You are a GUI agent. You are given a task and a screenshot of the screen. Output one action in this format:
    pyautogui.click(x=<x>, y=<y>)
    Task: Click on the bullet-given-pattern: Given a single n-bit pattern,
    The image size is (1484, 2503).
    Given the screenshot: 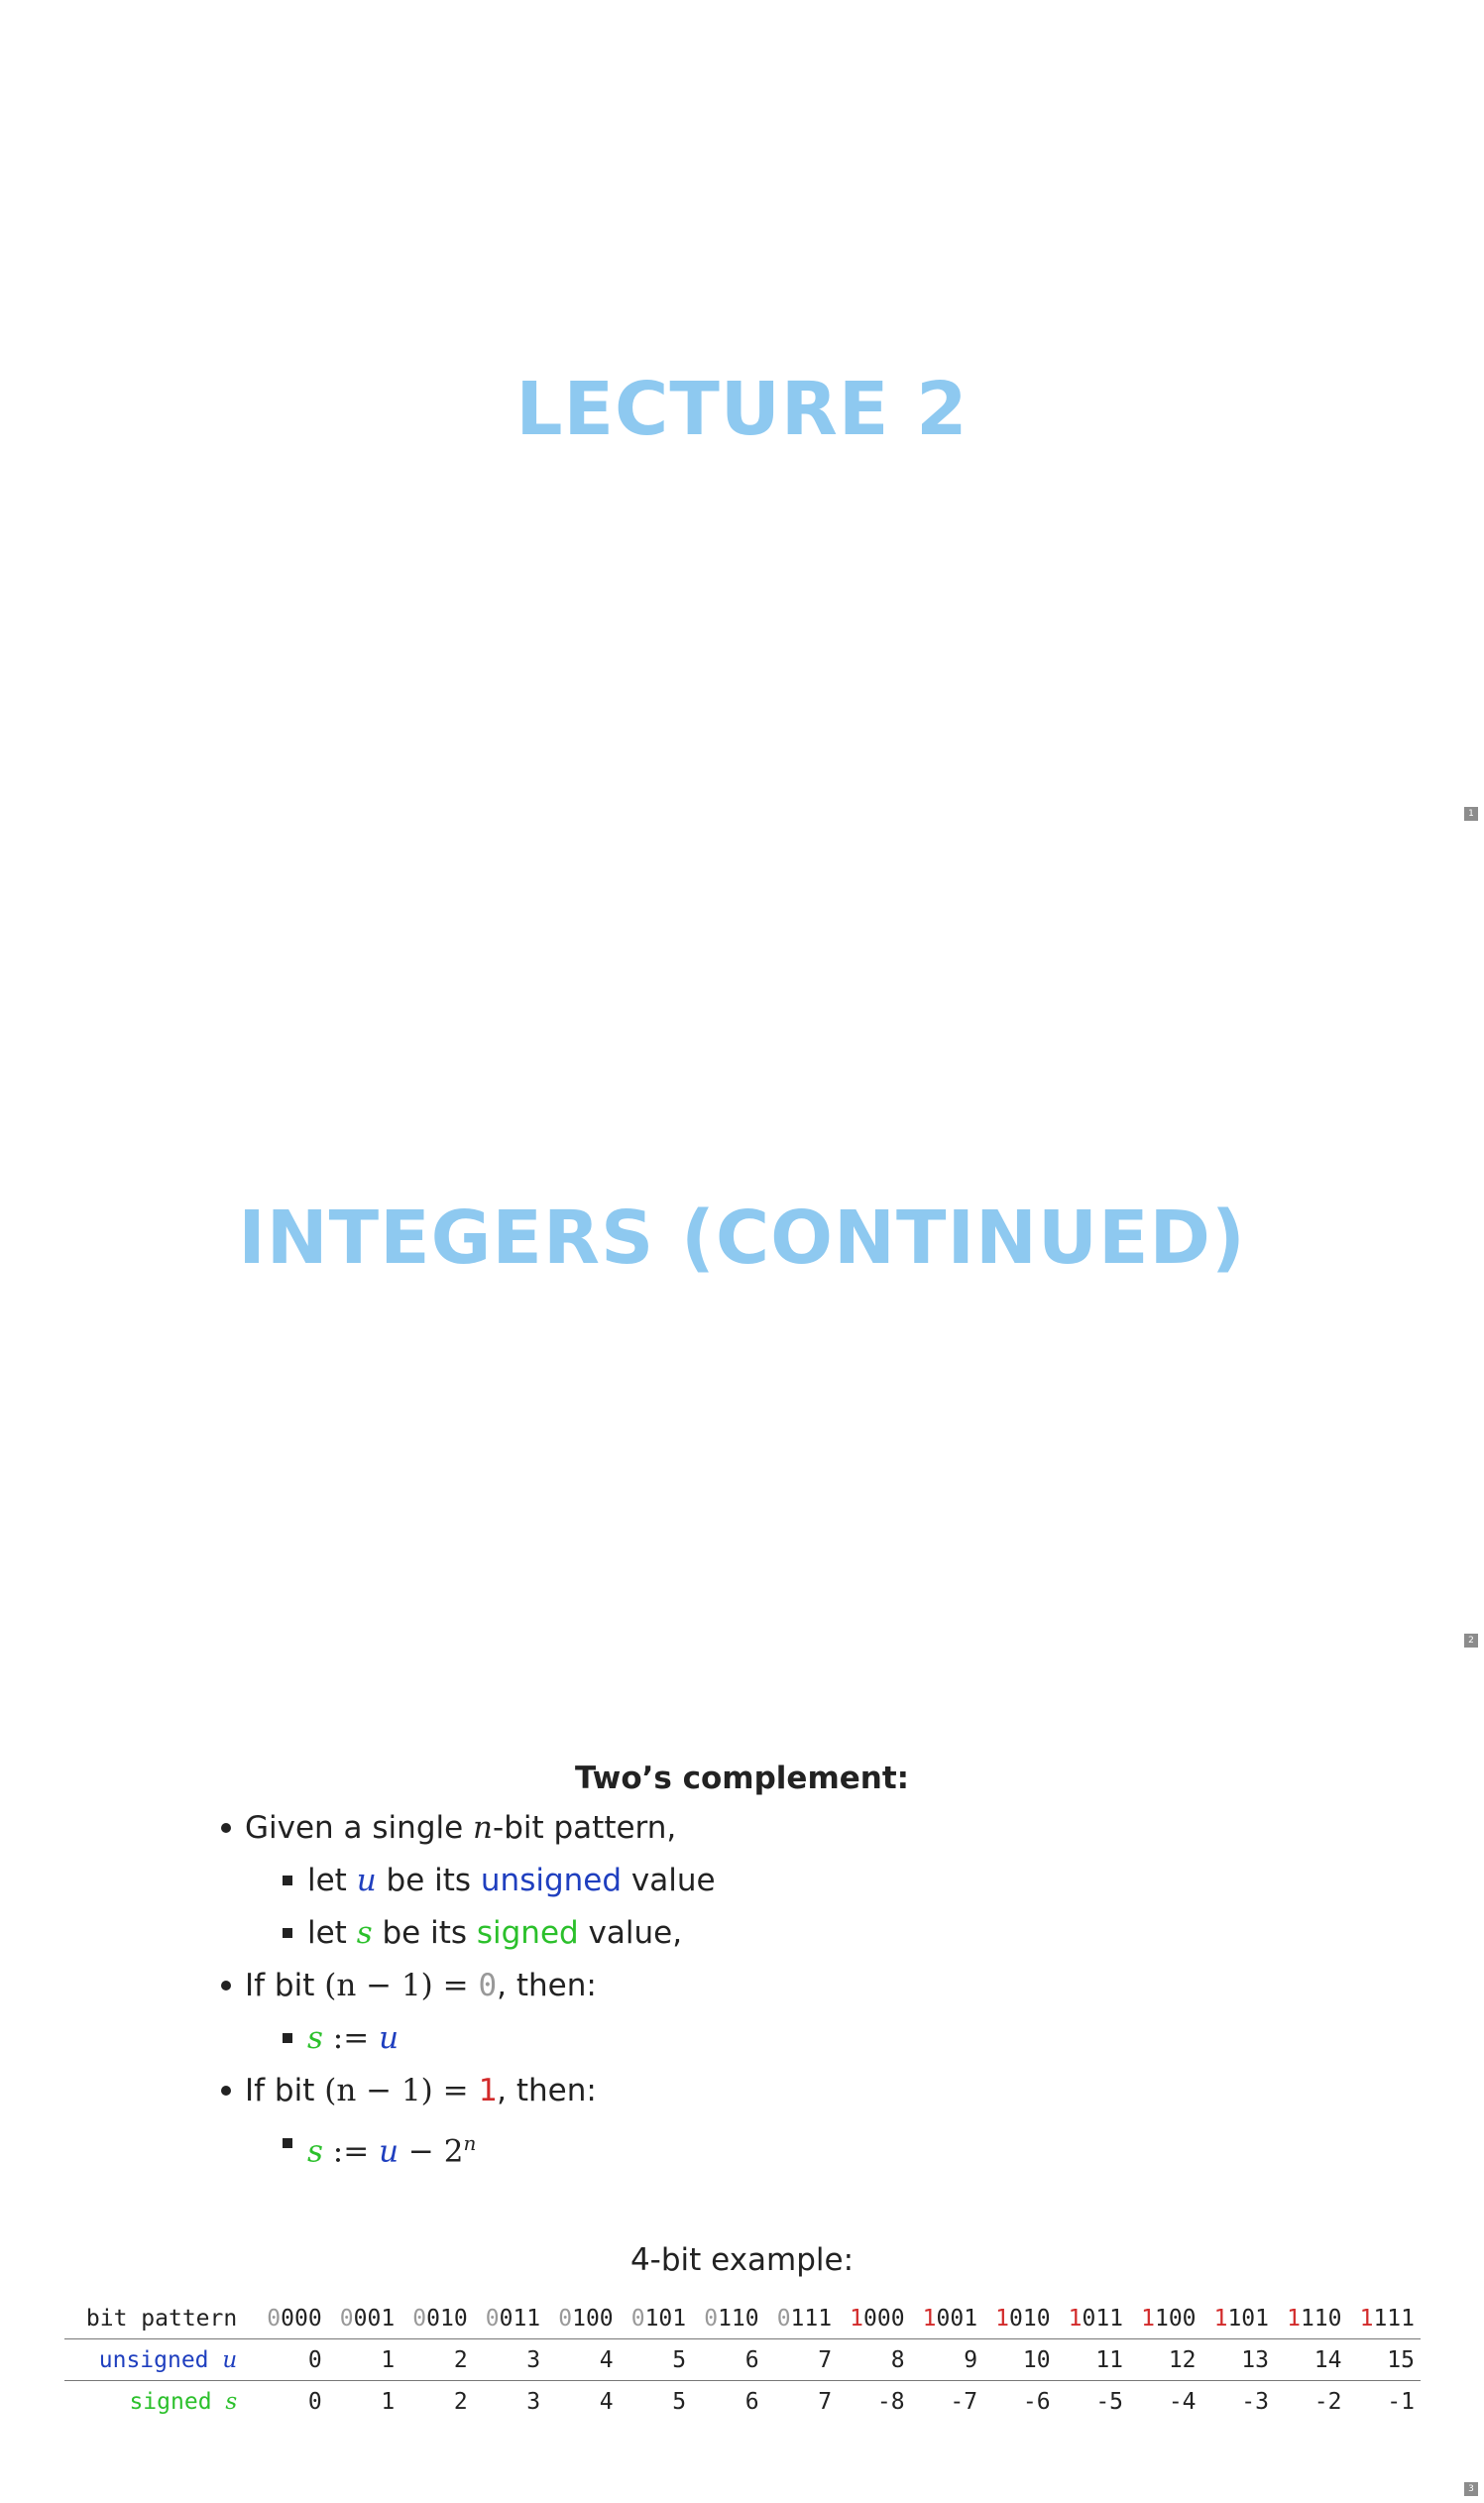 What is the action you would take?
    pyautogui.click(x=461, y=1828)
    